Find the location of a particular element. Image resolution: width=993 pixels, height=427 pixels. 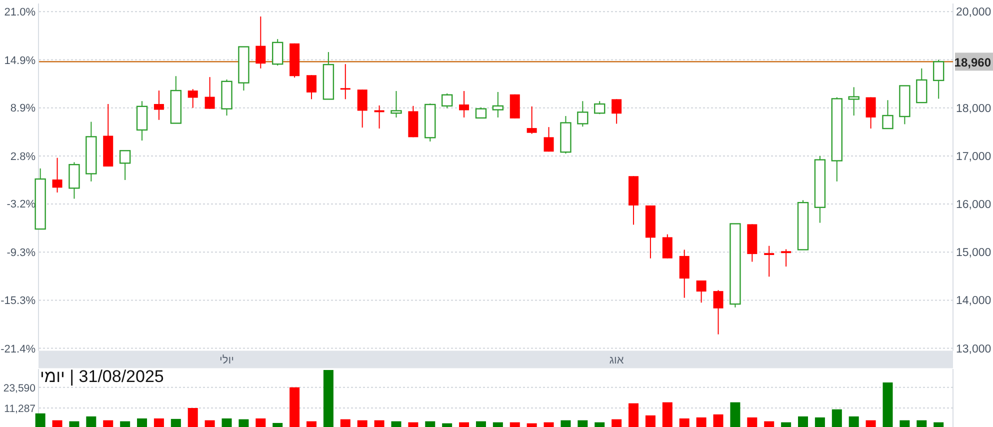

y2-tick-label: -21.4% is located at coordinates (18, 349).